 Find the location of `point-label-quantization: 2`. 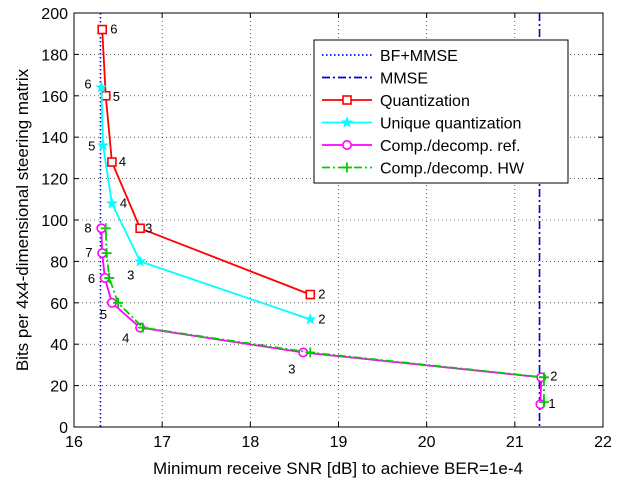

point-label-quantization: 2 is located at coordinates (321, 294).